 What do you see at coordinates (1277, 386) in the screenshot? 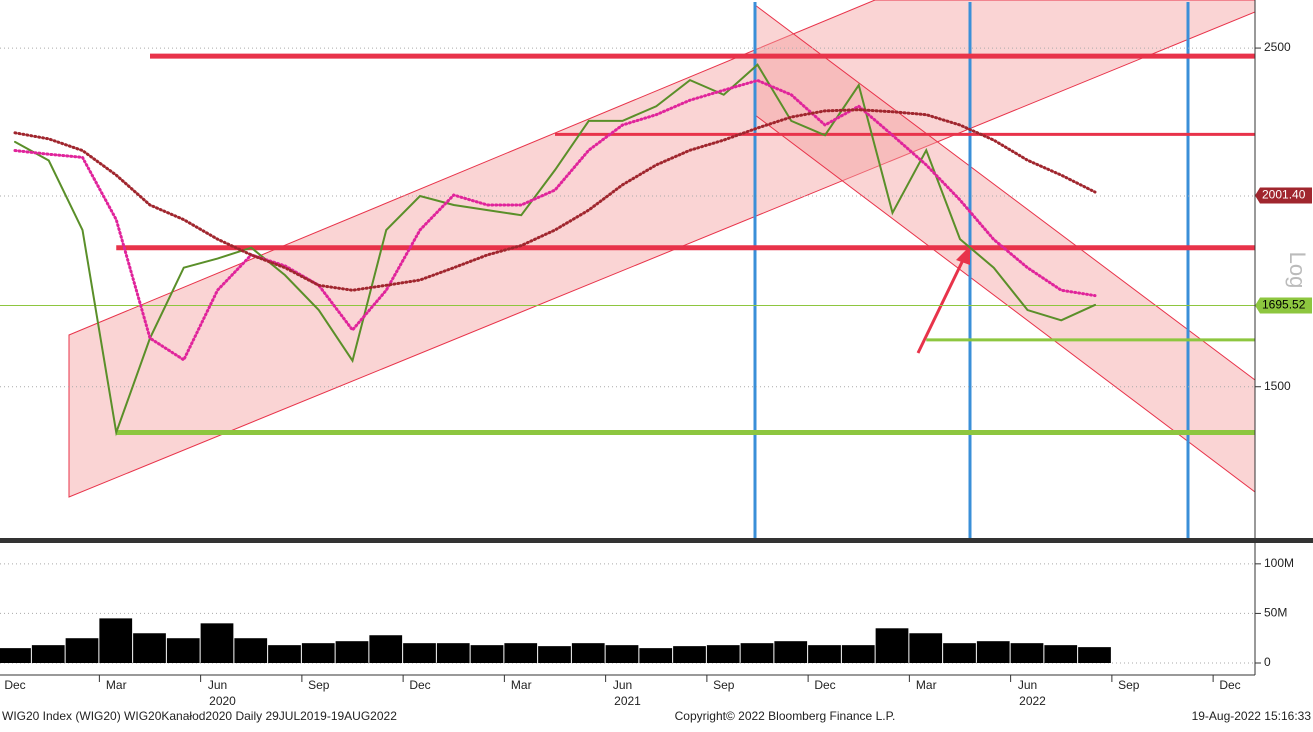
I see `y-tick-label: 1500` at bounding box center [1277, 386].